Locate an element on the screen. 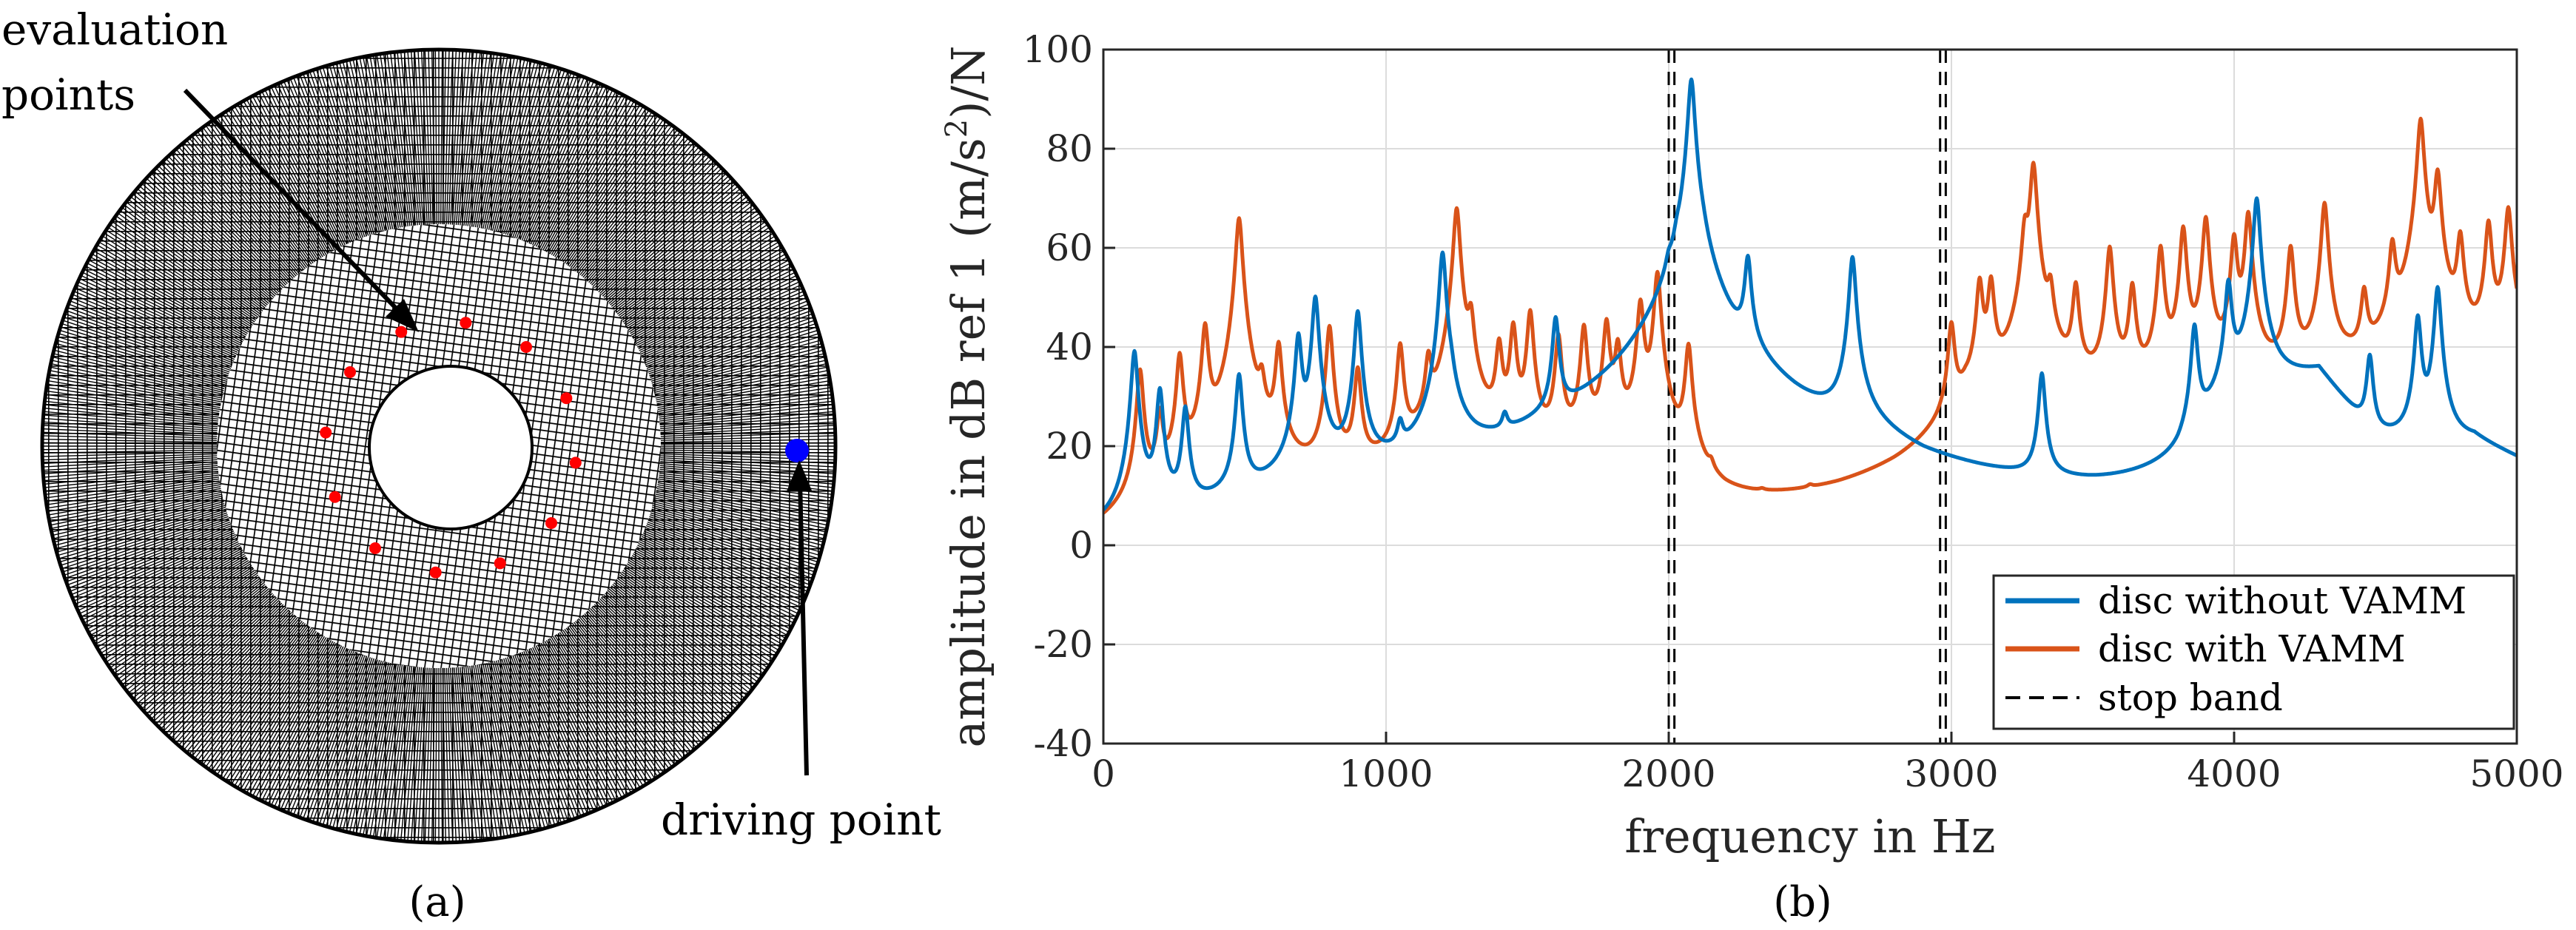 This screenshot has height=930, width=2576. legend-label-stop-band: stop band is located at coordinates (2190, 697).